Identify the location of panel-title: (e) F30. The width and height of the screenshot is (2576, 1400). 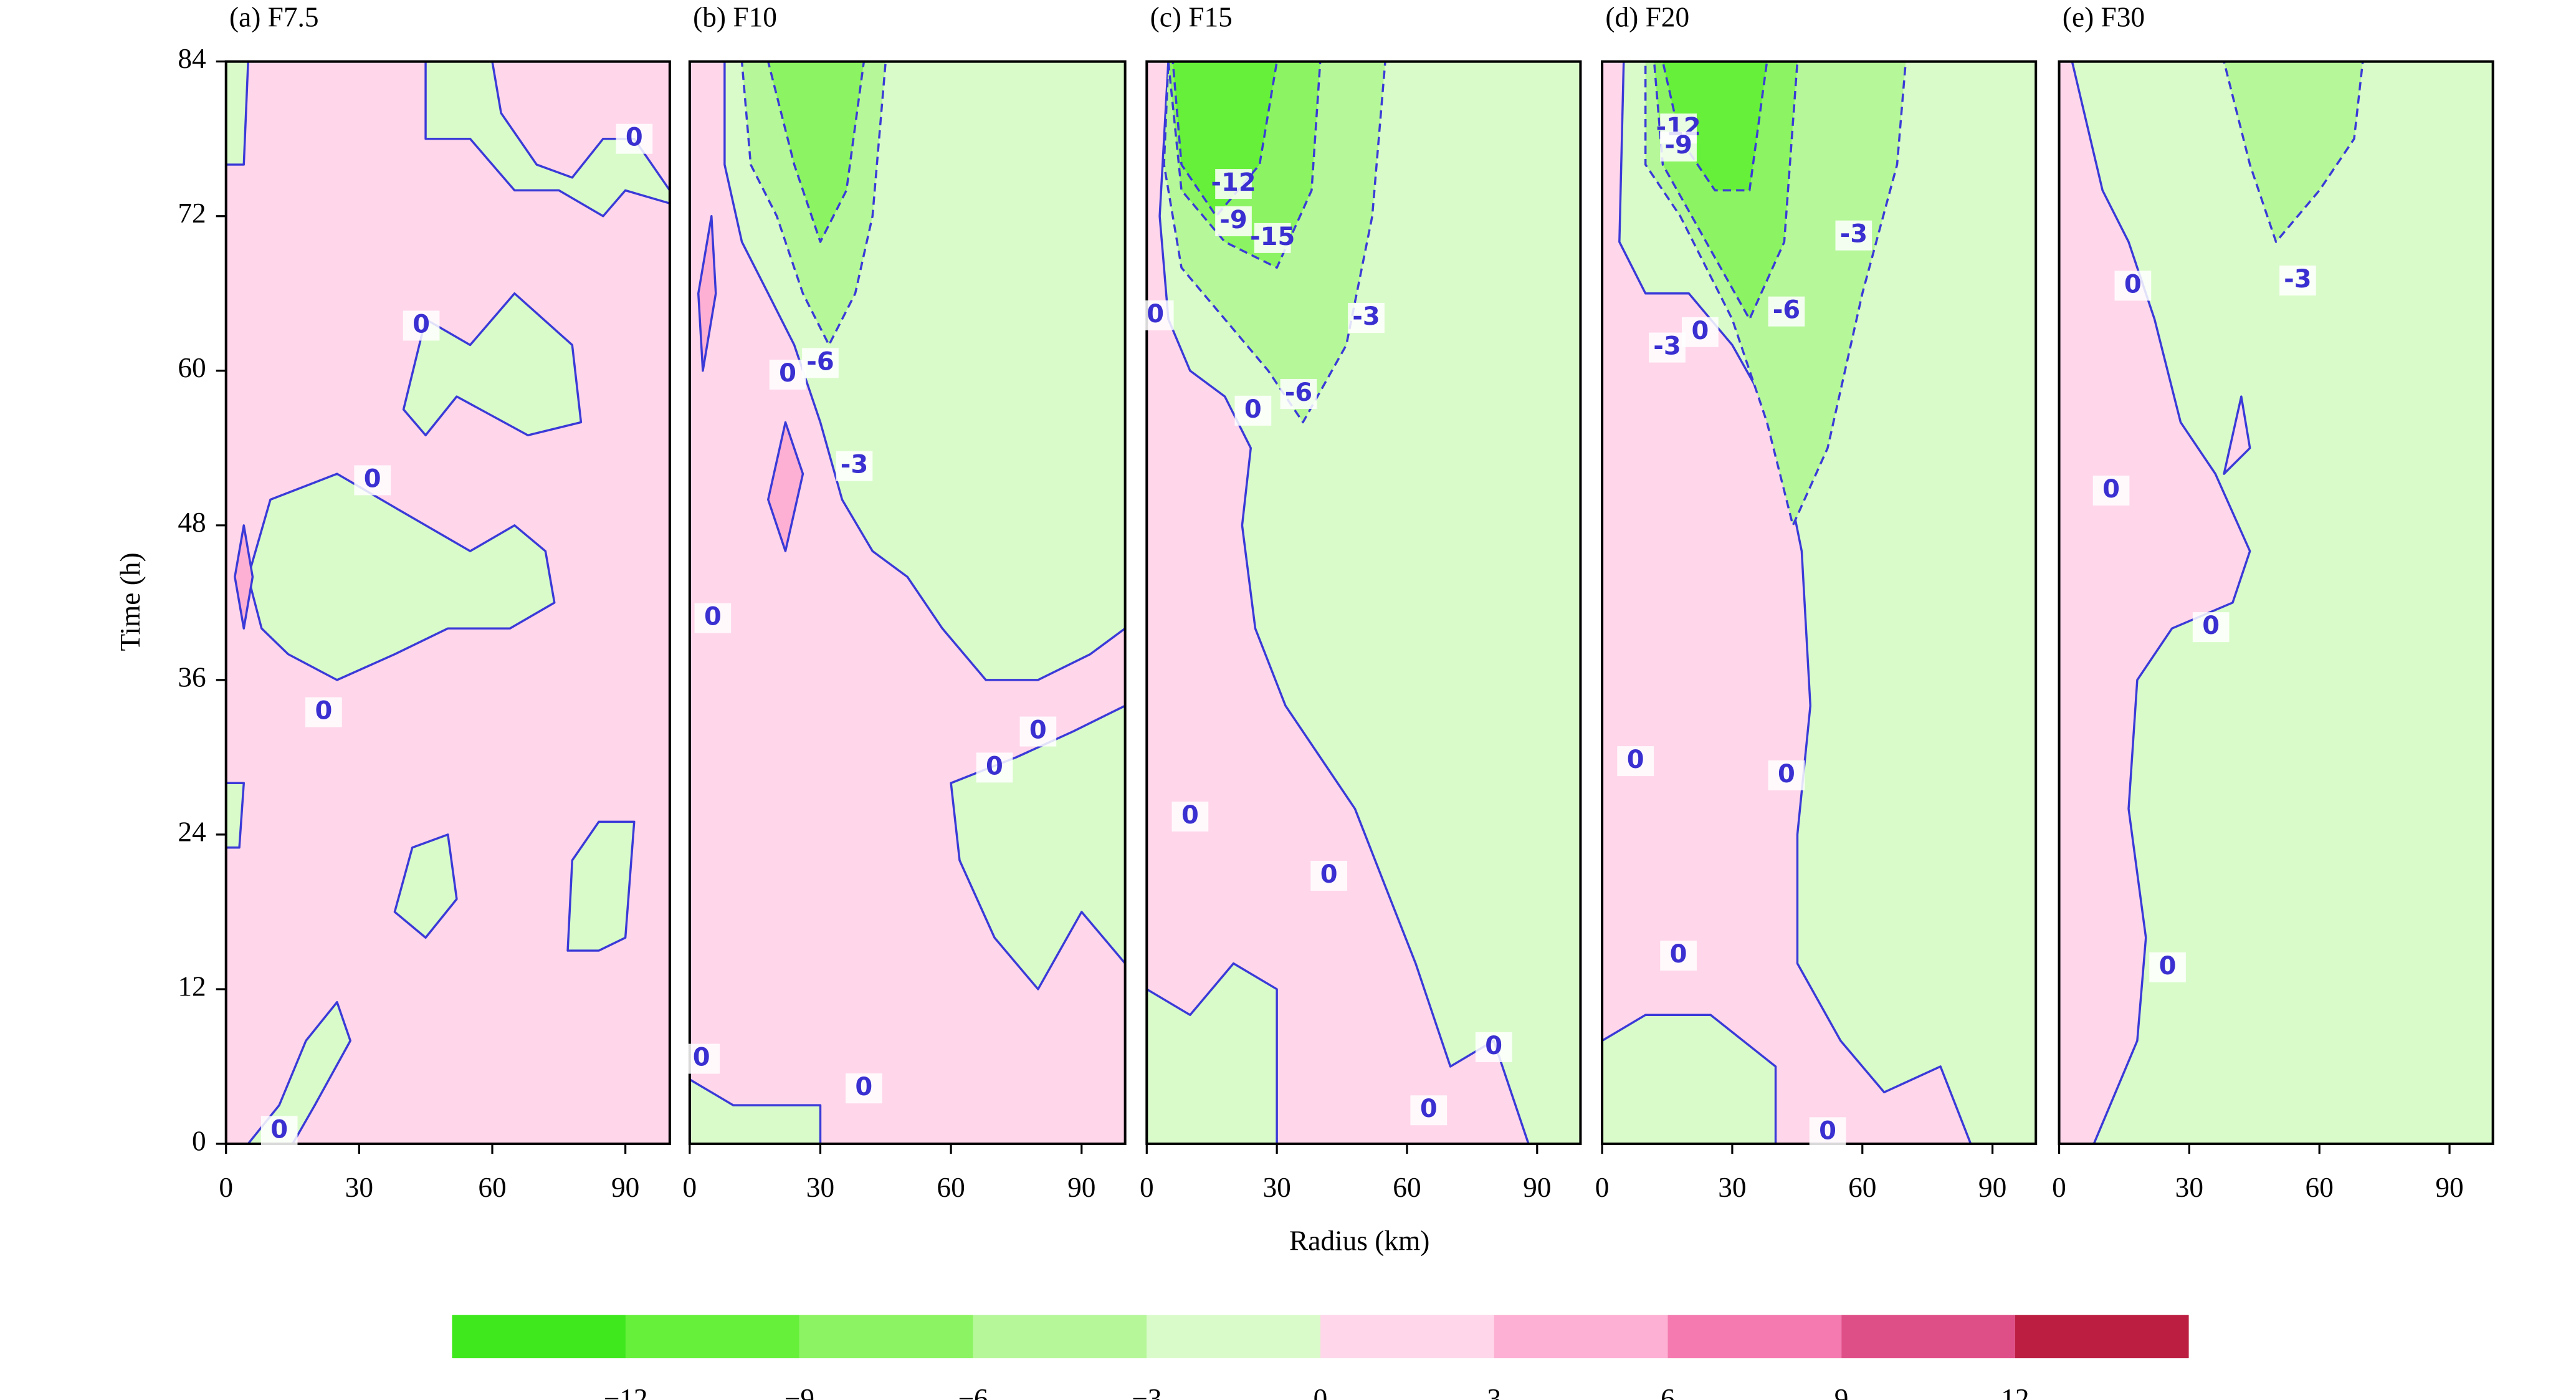
(2104, 17).